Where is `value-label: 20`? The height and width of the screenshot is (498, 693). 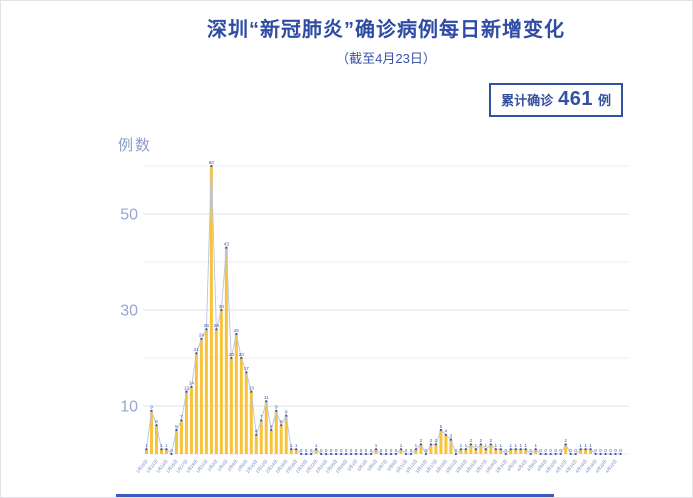 value-label: 20 is located at coordinates (232, 354).